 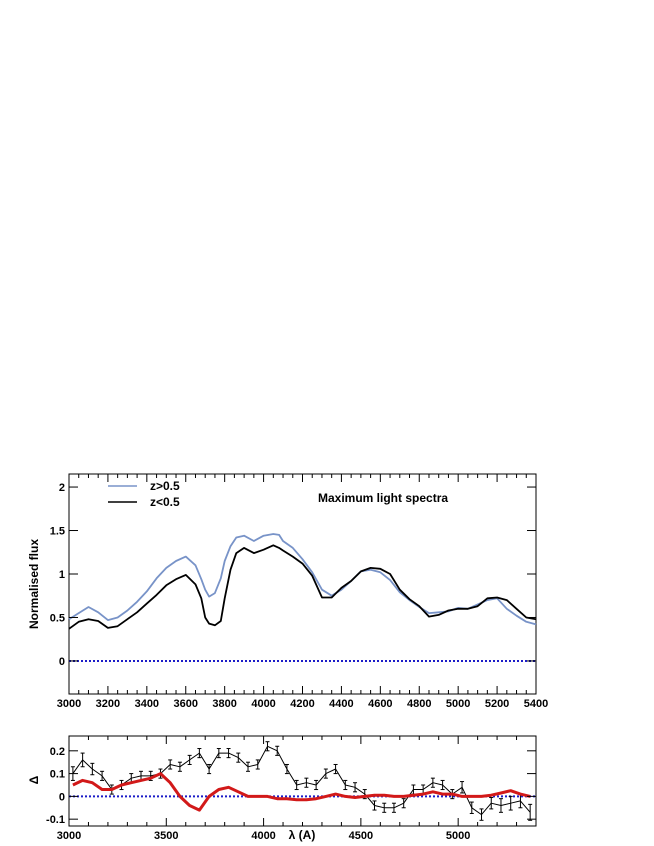 I want to click on legend-label-z-gt-0.5: z>0.5, so click(x=165, y=486).